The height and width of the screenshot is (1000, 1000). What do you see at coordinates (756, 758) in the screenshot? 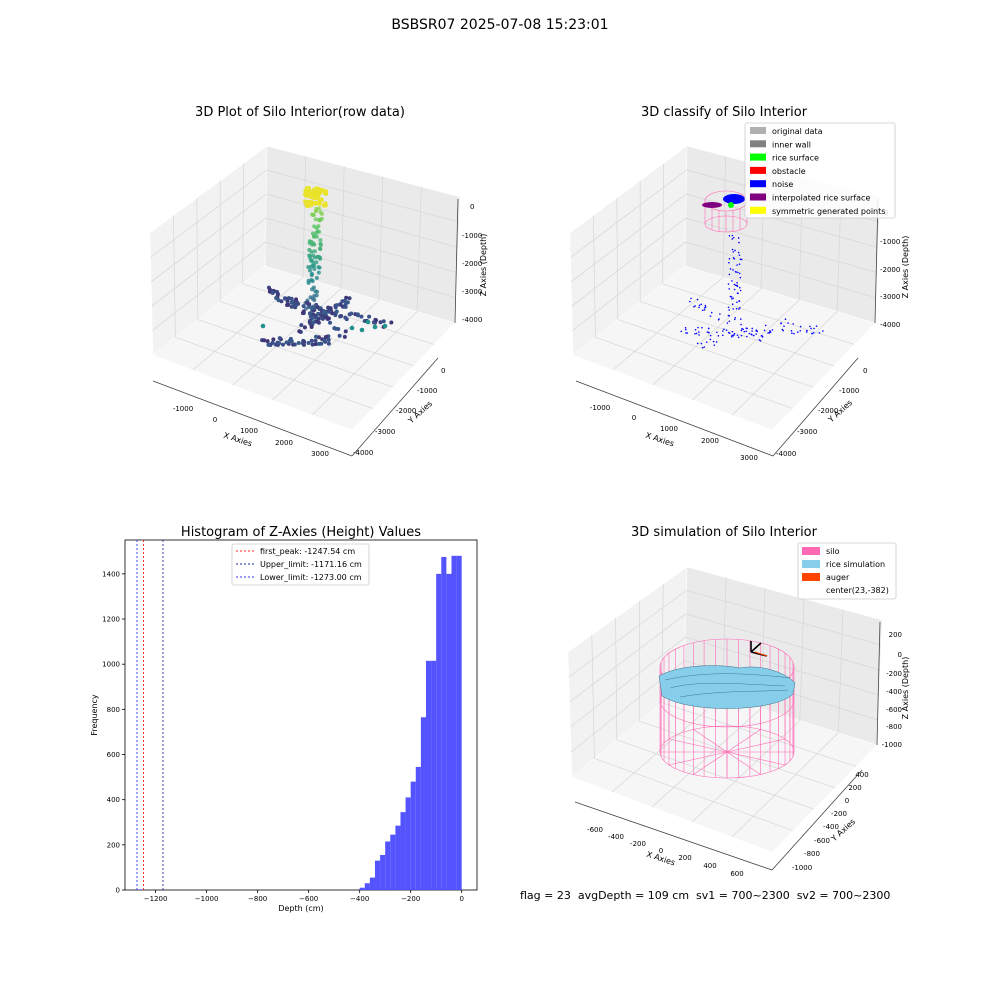
I see `silo-spoke` at bounding box center [756, 758].